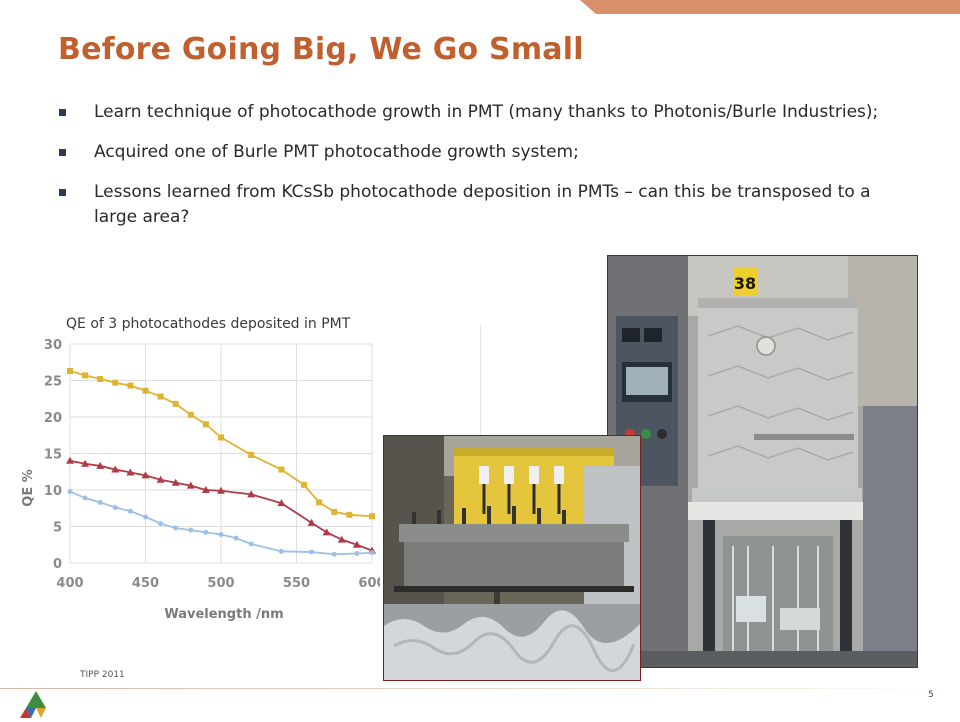  What do you see at coordinates (53, 382) in the screenshot?
I see `y-tick-label: 25` at bounding box center [53, 382].